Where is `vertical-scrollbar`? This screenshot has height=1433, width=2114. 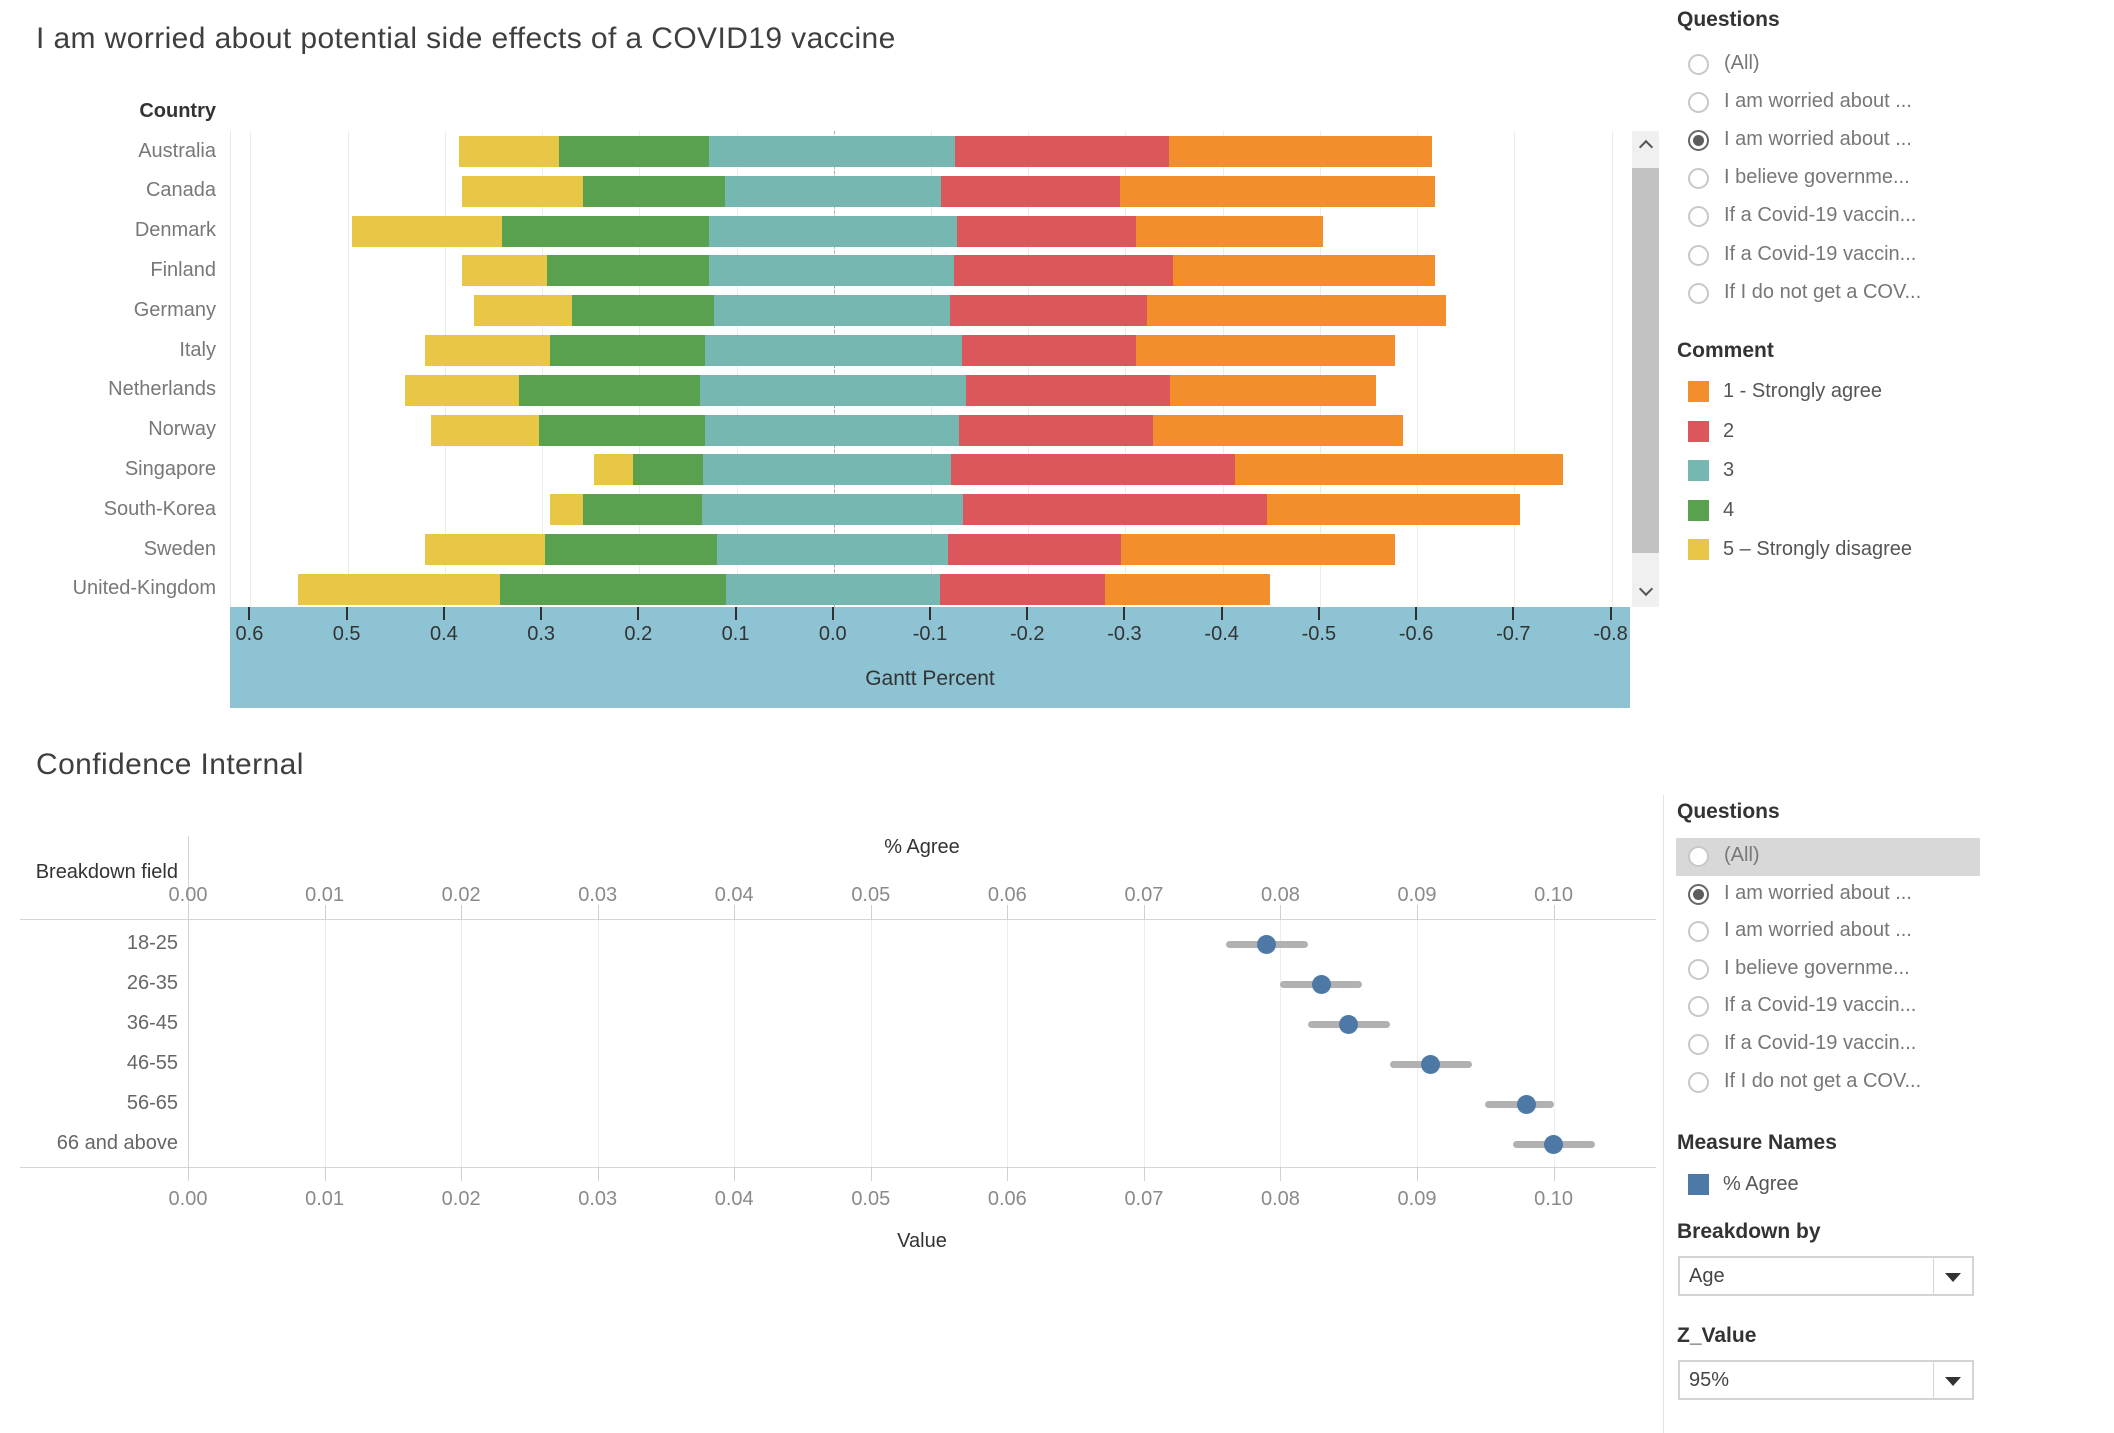
vertical-scrollbar is located at coordinates (1645, 369).